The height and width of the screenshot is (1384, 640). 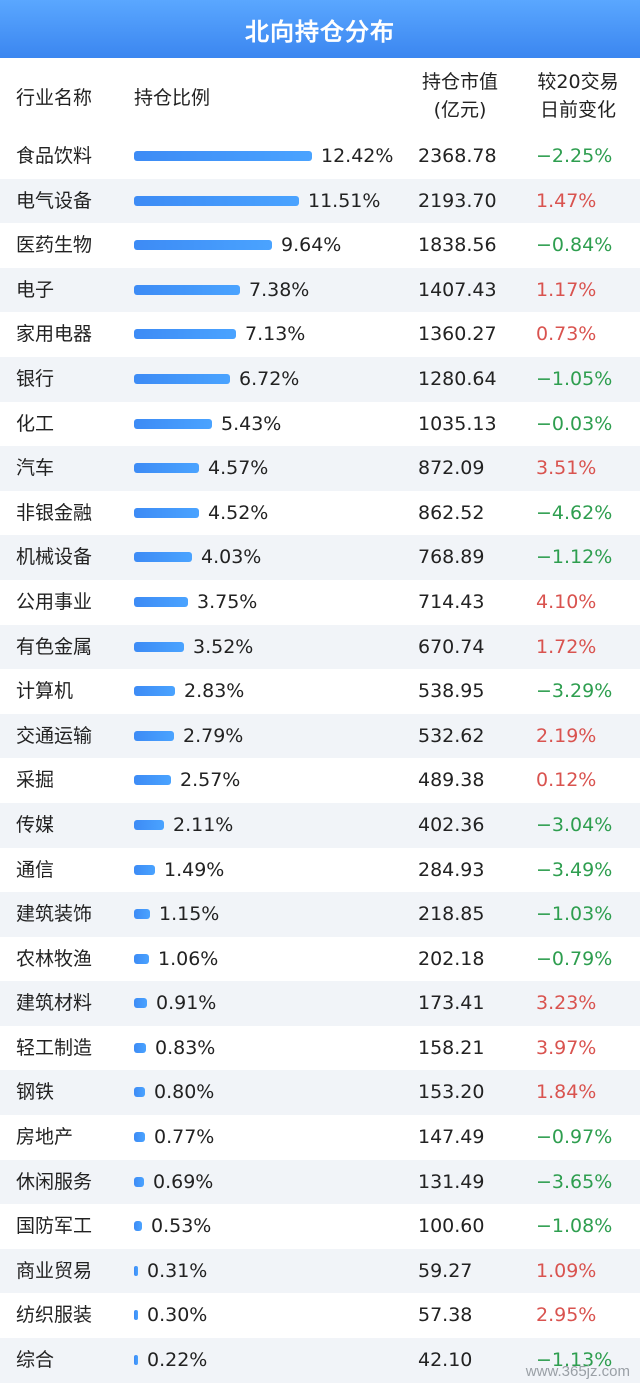 I want to click on change-value: −4.62%, so click(x=574, y=512).